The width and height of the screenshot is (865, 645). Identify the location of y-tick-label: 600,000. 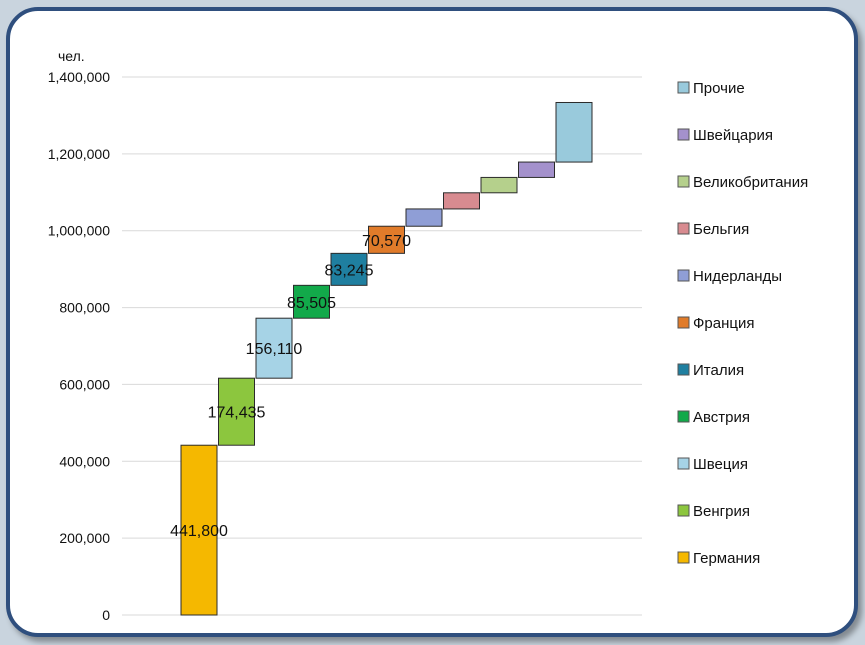
(84, 384).